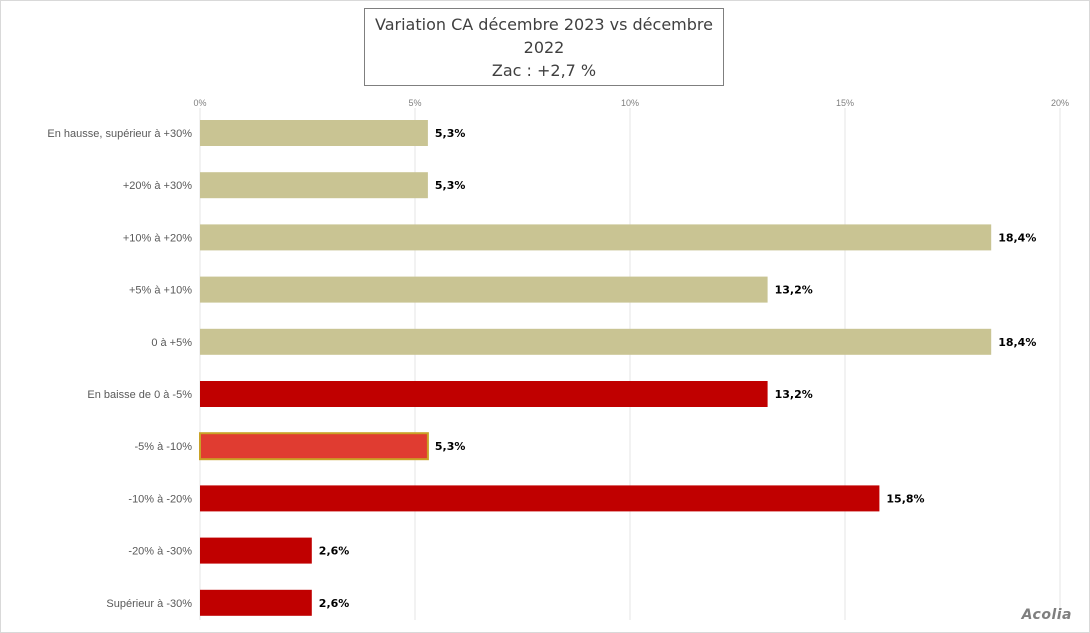 This screenshot has height=633, width=1090. Describe the element at coordinates (119, 134) in the screenshot. I see `category-label: En hausse, supérieur à +30%` at that location.